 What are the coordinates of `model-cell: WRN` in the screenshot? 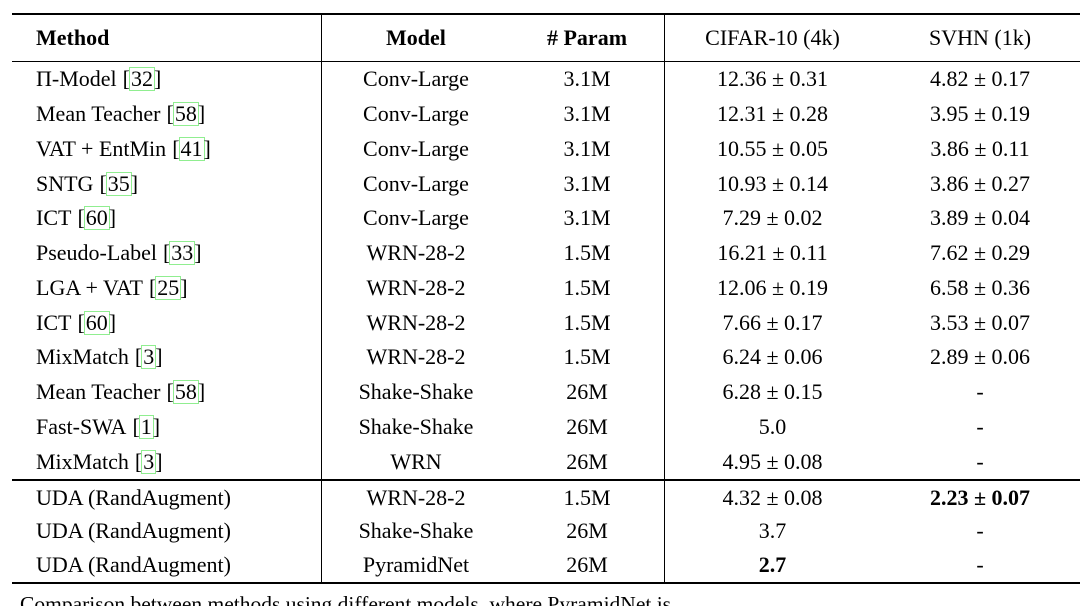 It's located at (416, 461).